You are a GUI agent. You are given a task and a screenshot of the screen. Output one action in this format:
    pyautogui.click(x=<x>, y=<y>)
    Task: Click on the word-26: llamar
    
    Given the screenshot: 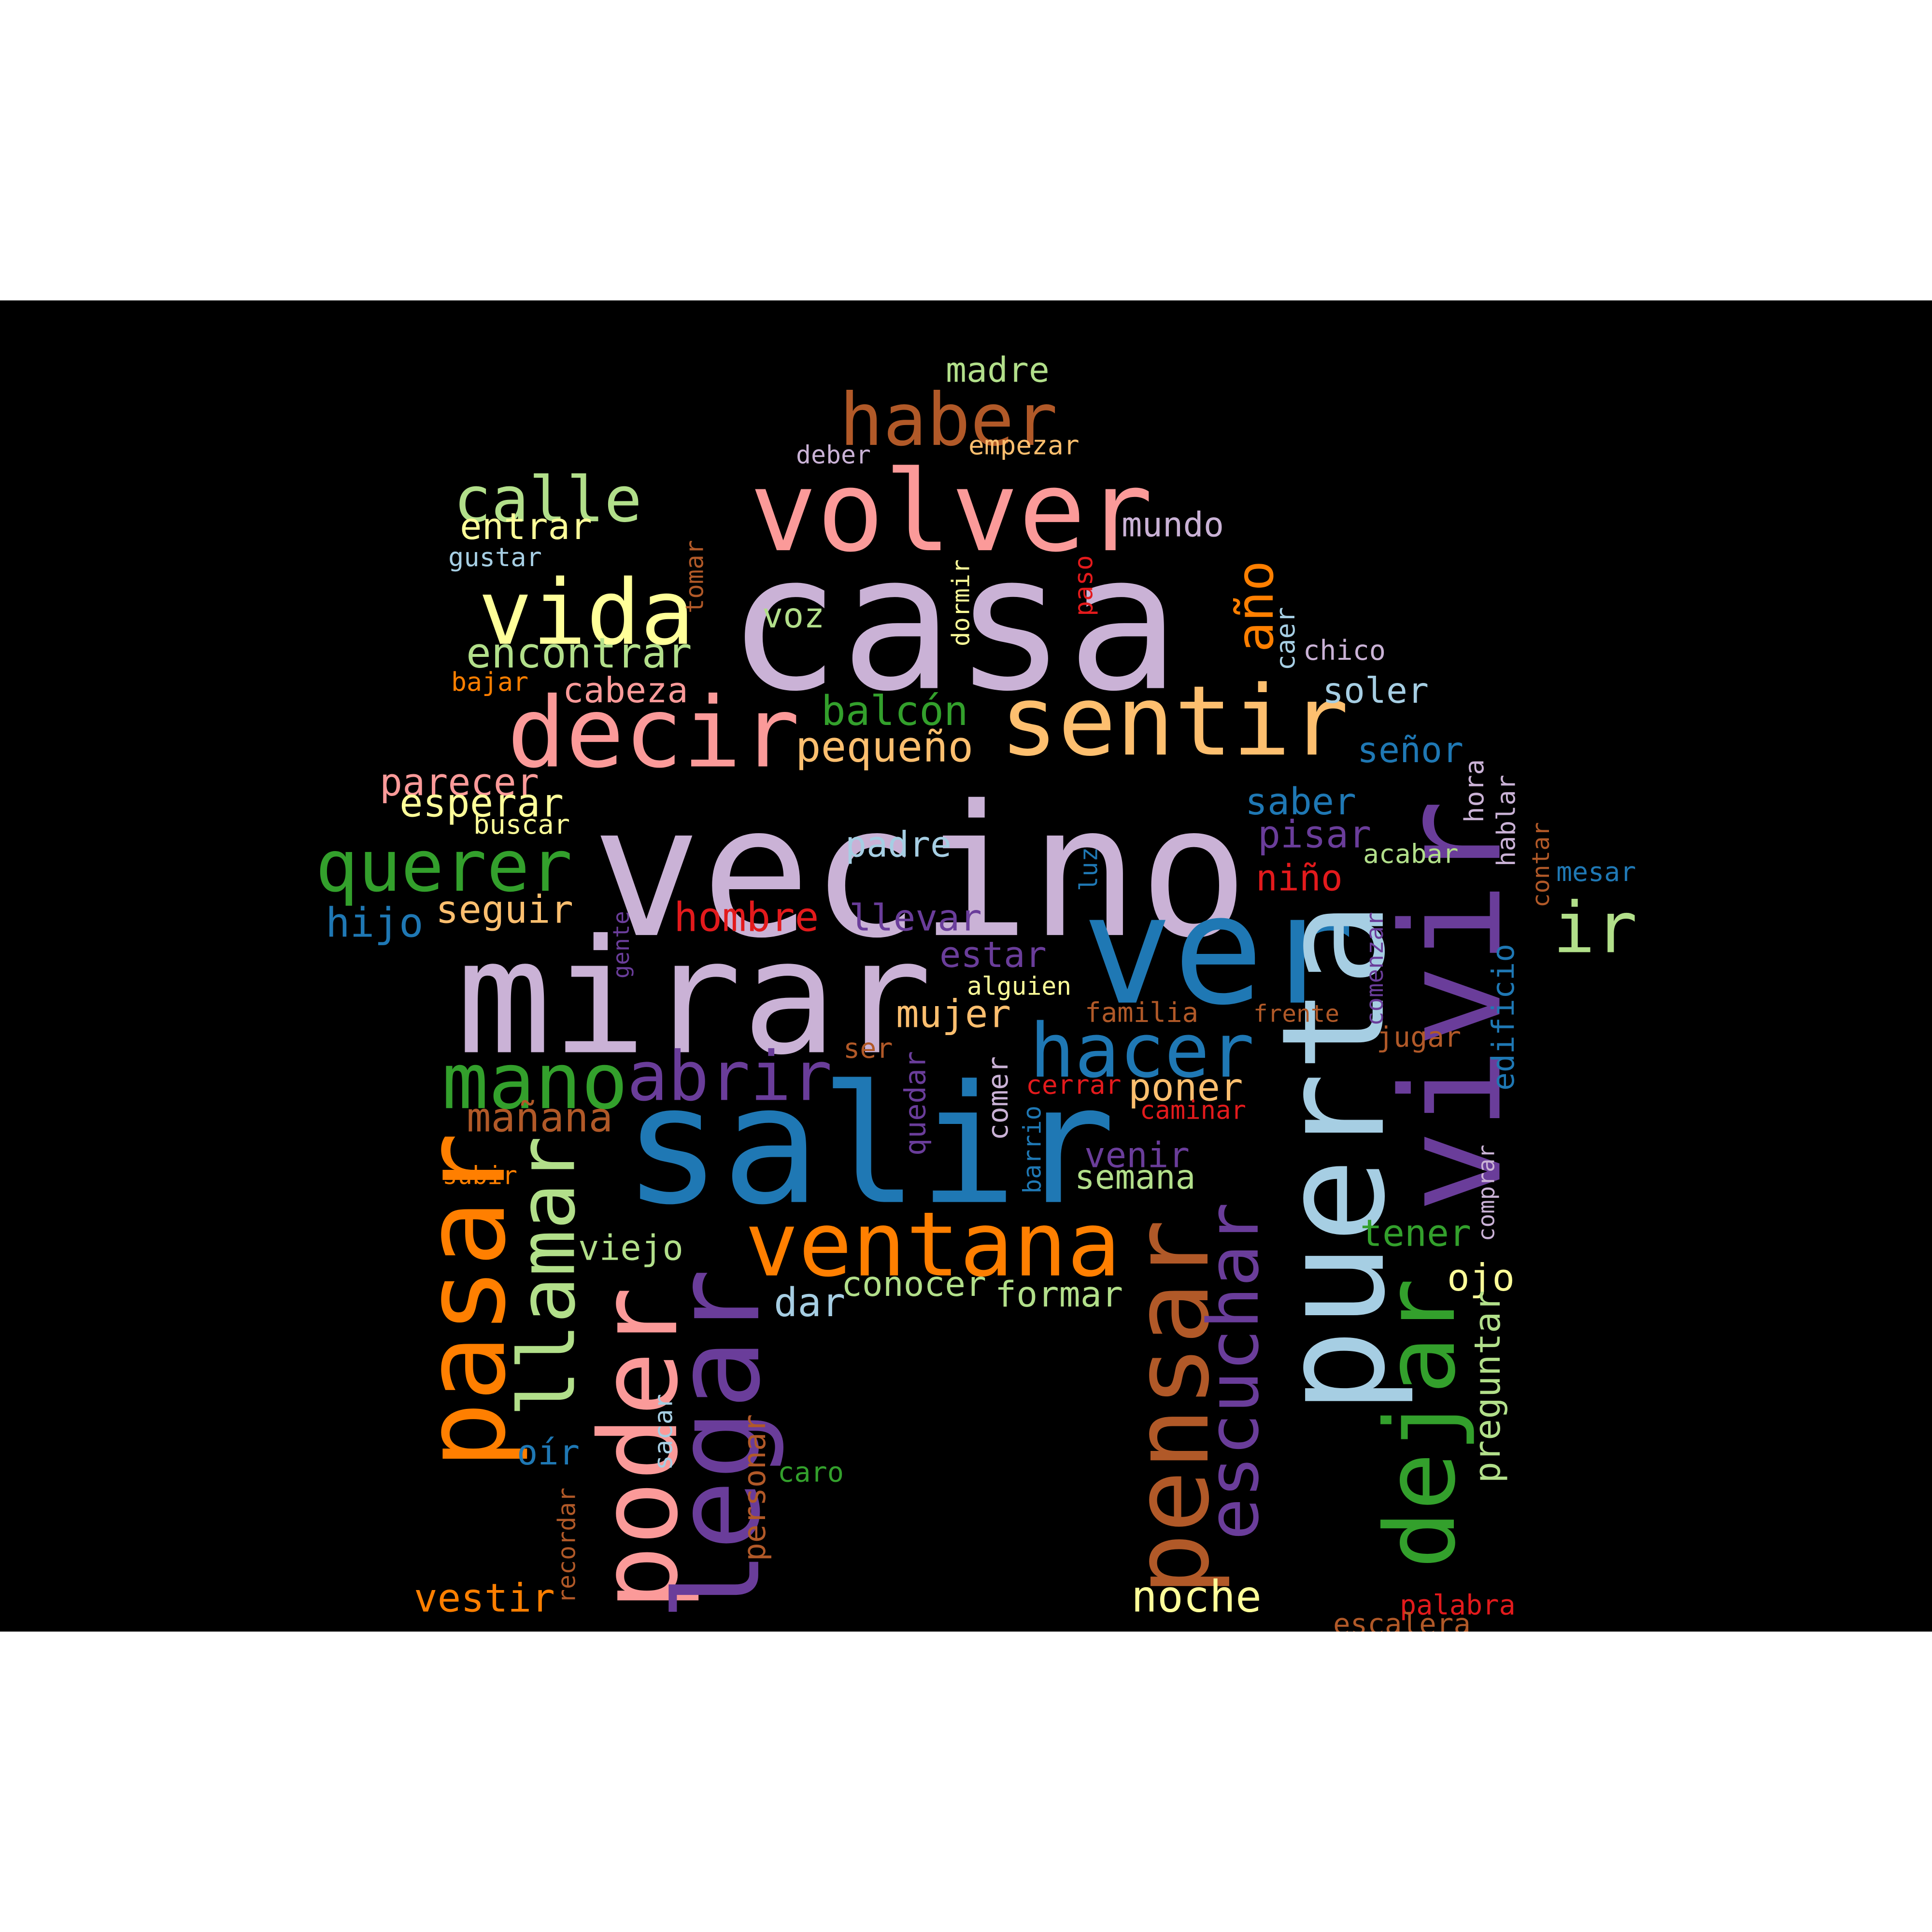 What is the action you would take?
    pyautogui.click(x=546, y=1276)
    